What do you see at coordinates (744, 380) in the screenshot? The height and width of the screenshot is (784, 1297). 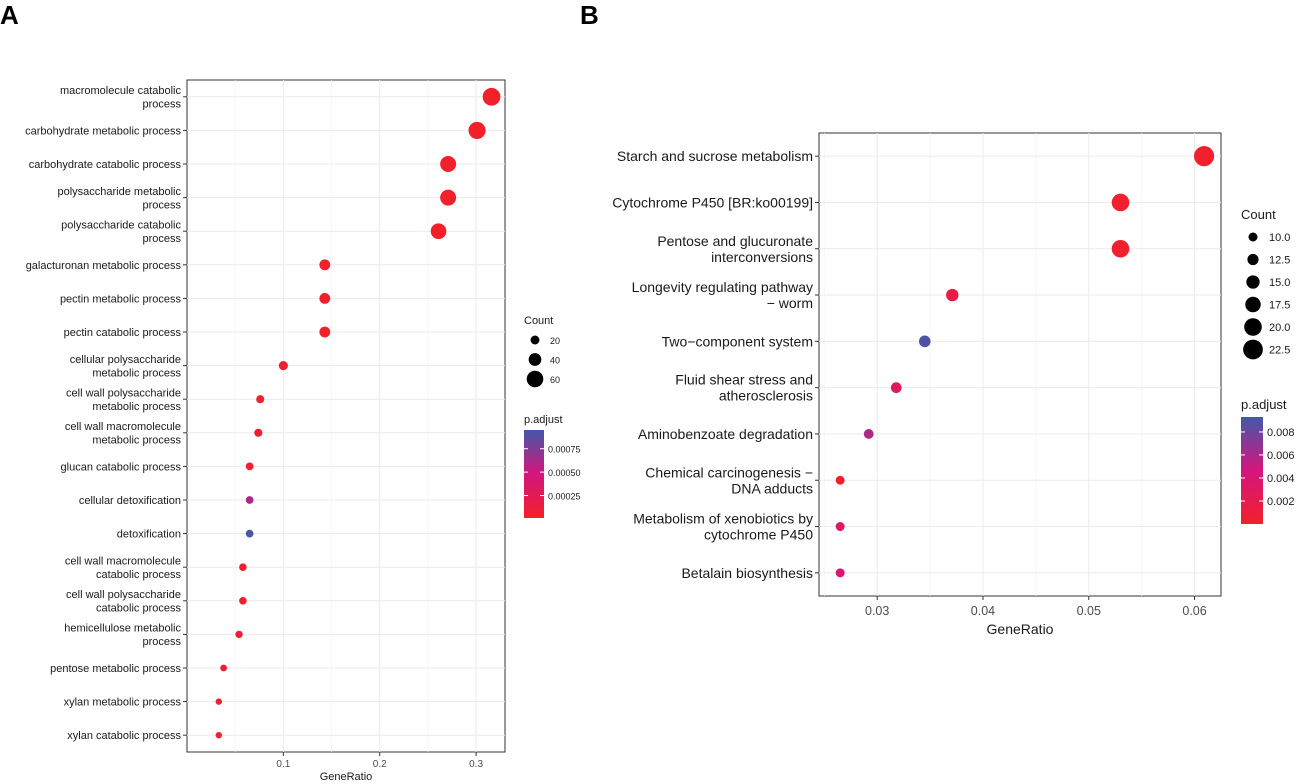 I see `y-tick-label: Fluid shear stress and` at bounding box center [744, 380].